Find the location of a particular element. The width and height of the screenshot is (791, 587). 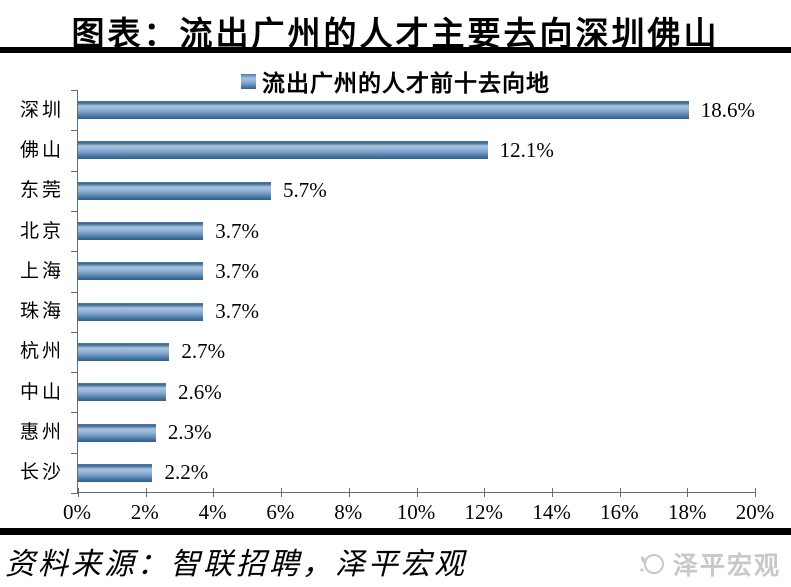

x-axis-tick-label: 18% is located at coordinates (687, 512).